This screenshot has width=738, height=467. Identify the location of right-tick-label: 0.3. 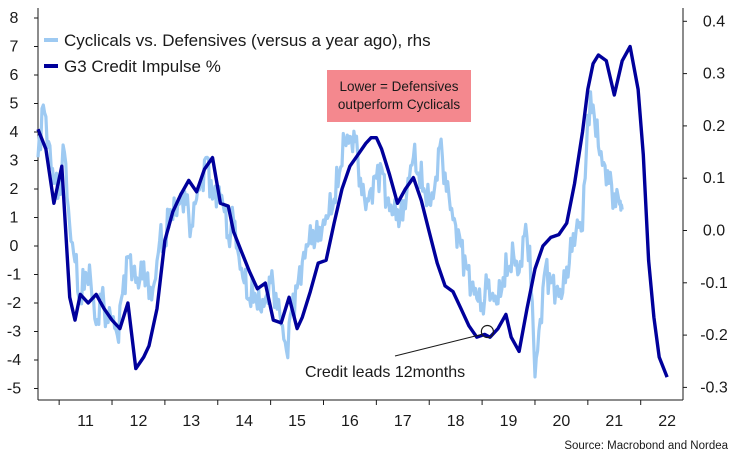
(714, 74).